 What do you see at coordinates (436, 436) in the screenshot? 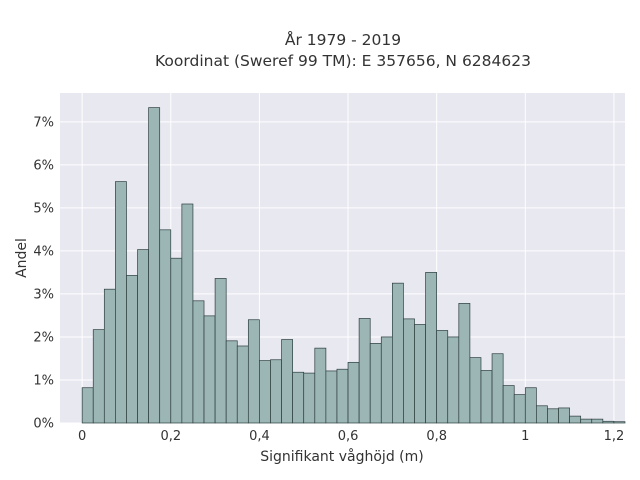
I see `x-tick-label: 0,8` at bounding box center [436, 436].